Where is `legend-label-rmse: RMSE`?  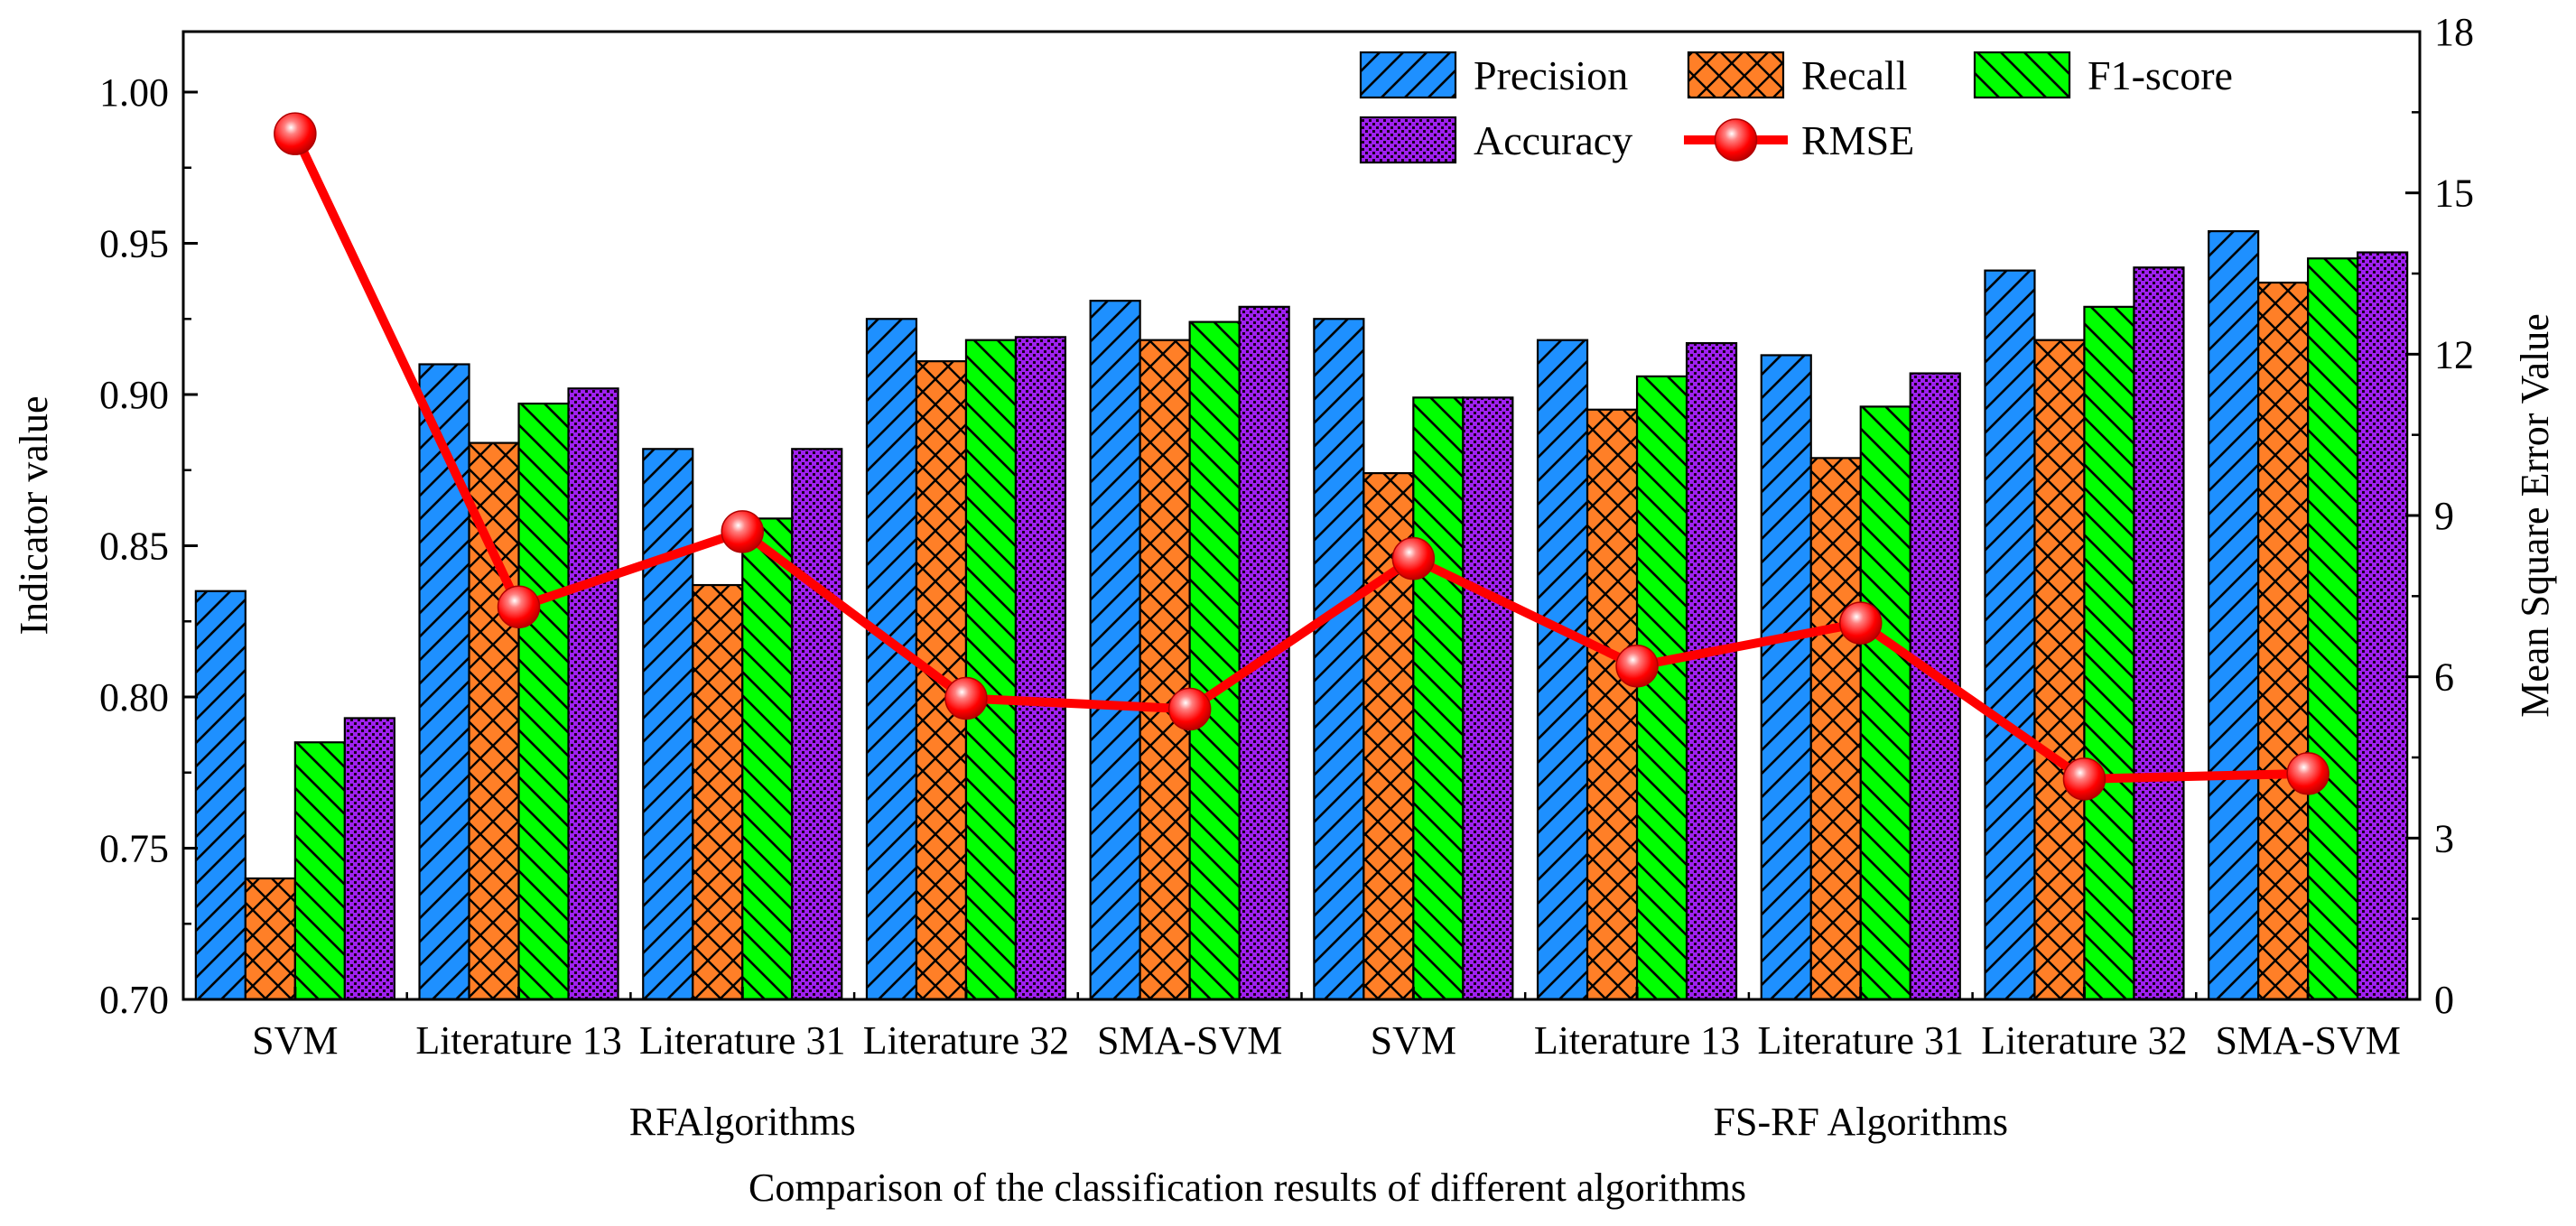
legend-label-rmse: RMSE is located at coordinates (1857, 140).